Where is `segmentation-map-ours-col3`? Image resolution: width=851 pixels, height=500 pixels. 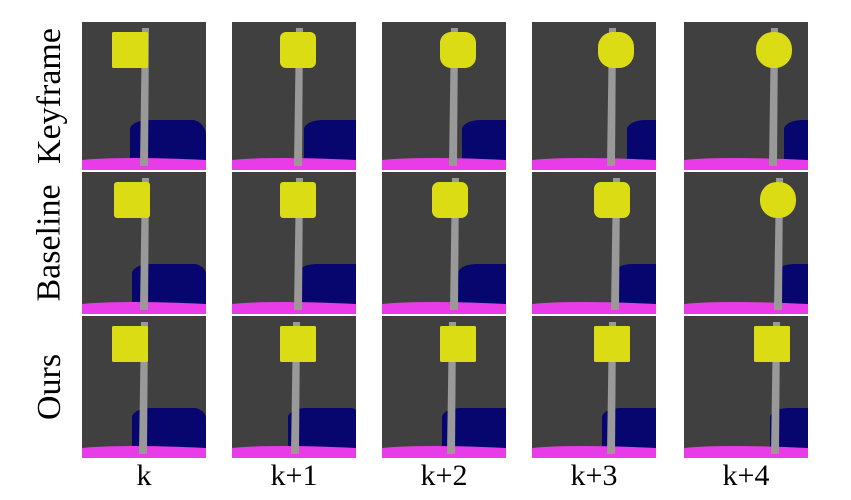
segmentation-map-ours-col3 is located at coordinates (444, 387).